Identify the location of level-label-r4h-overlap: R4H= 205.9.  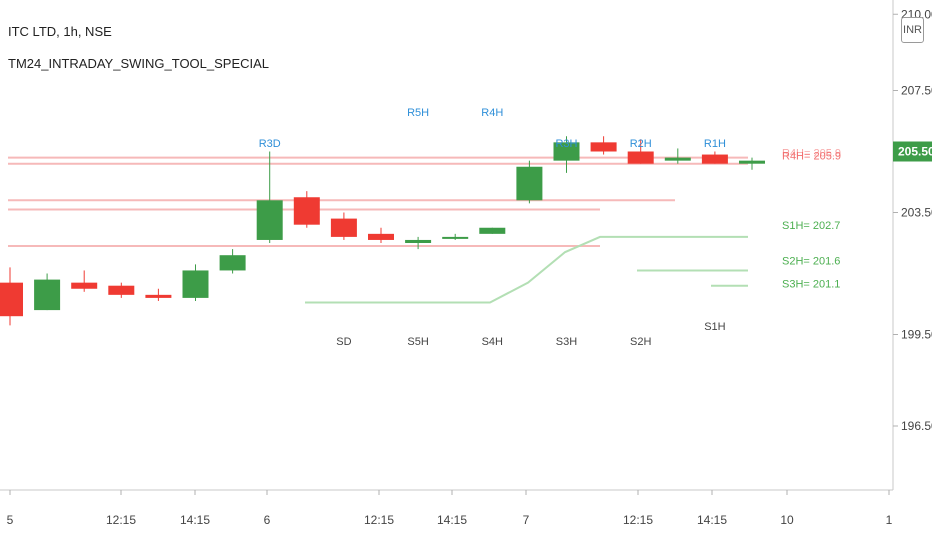
(811, 154).